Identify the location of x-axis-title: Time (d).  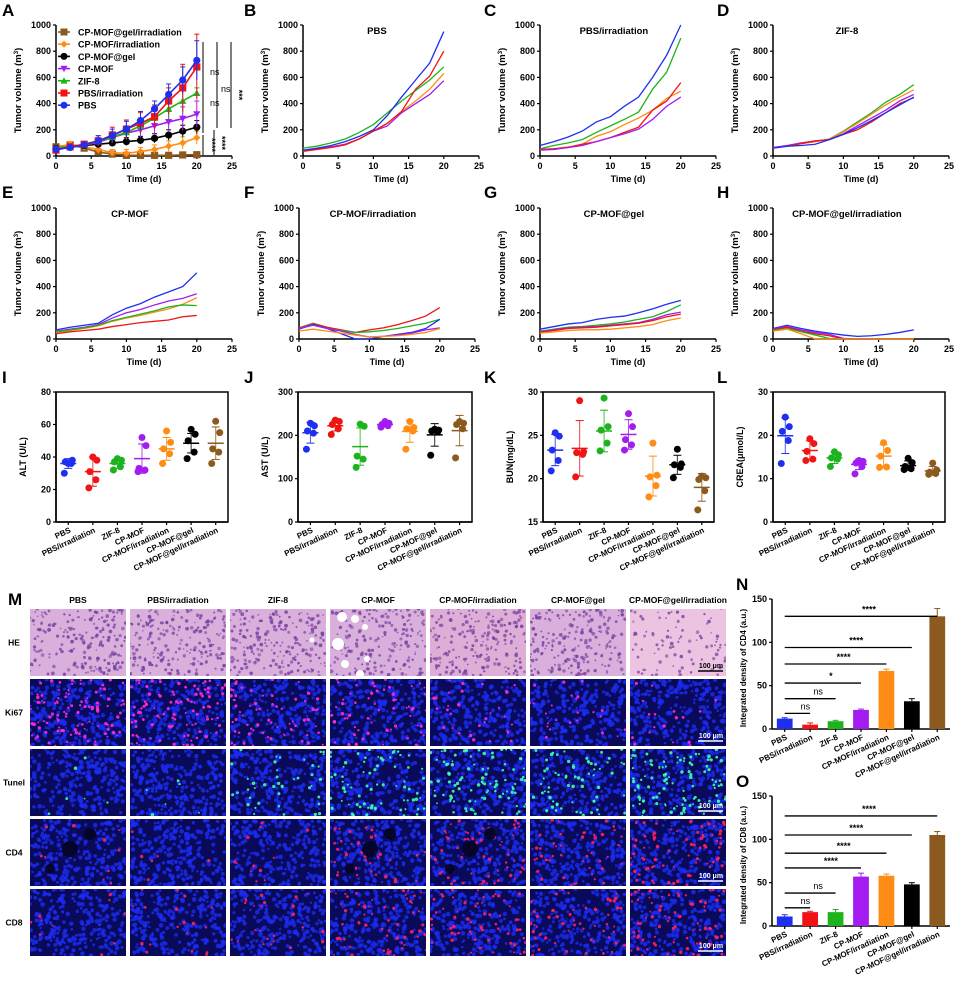
(387, 362).